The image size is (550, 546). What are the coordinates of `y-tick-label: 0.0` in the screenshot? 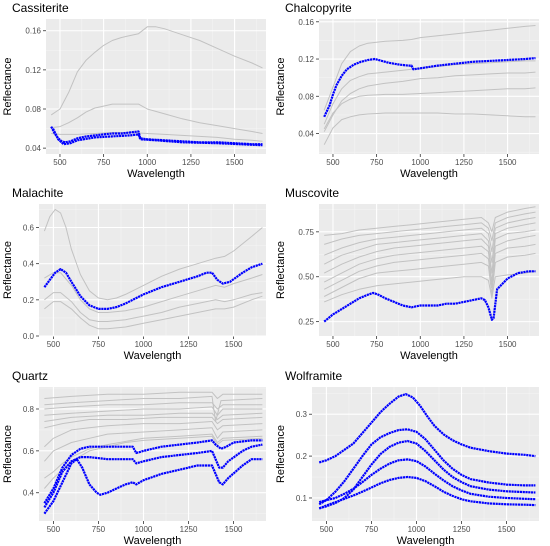 It's located at (29, 336).